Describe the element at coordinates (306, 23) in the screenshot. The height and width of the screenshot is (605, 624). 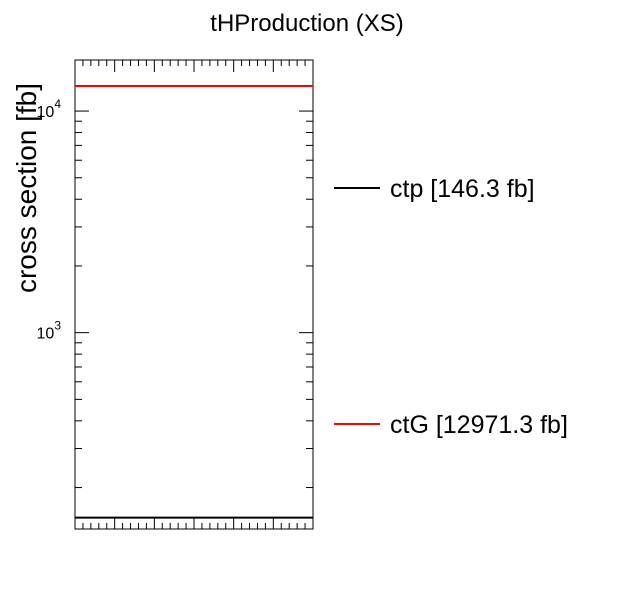
I see `chart-title: tHProduction (XS)` at that location.